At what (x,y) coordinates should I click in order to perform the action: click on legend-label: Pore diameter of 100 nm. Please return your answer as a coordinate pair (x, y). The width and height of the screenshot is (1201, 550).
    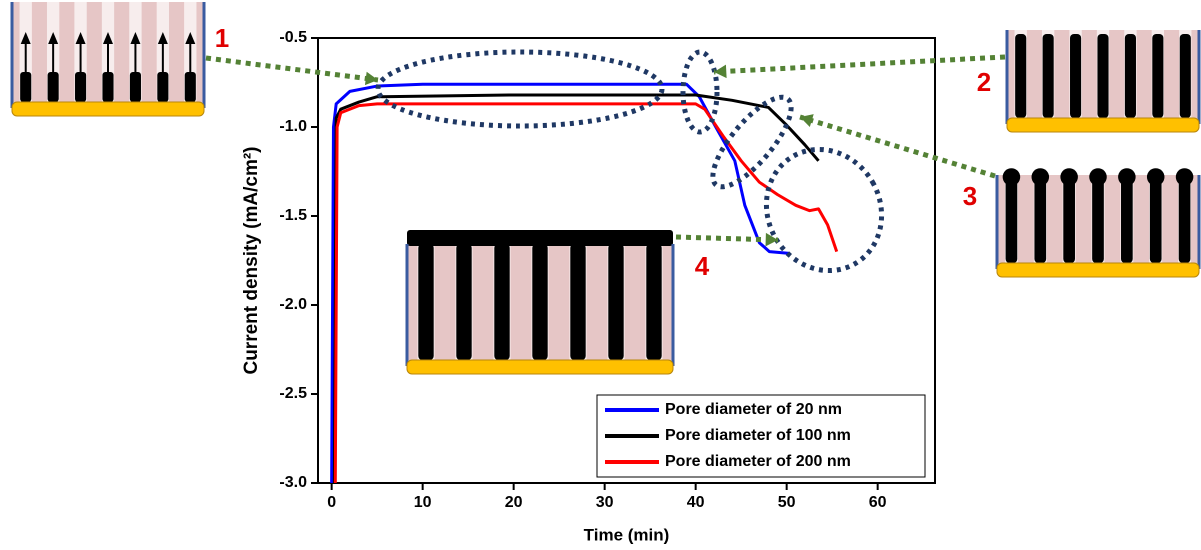
    Looking at the image, I should click on (758, 435).